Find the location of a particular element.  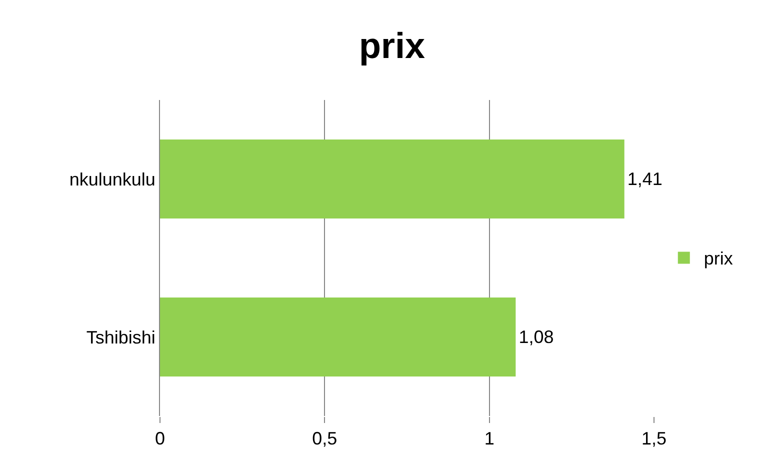

x-tick-label: 0 is located at coordinates (160, 438).